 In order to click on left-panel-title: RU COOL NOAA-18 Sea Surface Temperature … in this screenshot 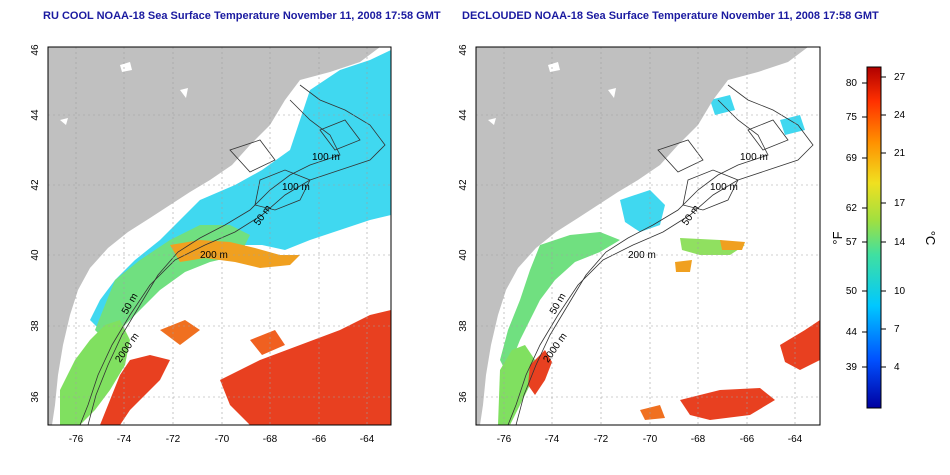, I will do `click(242, 16)`.